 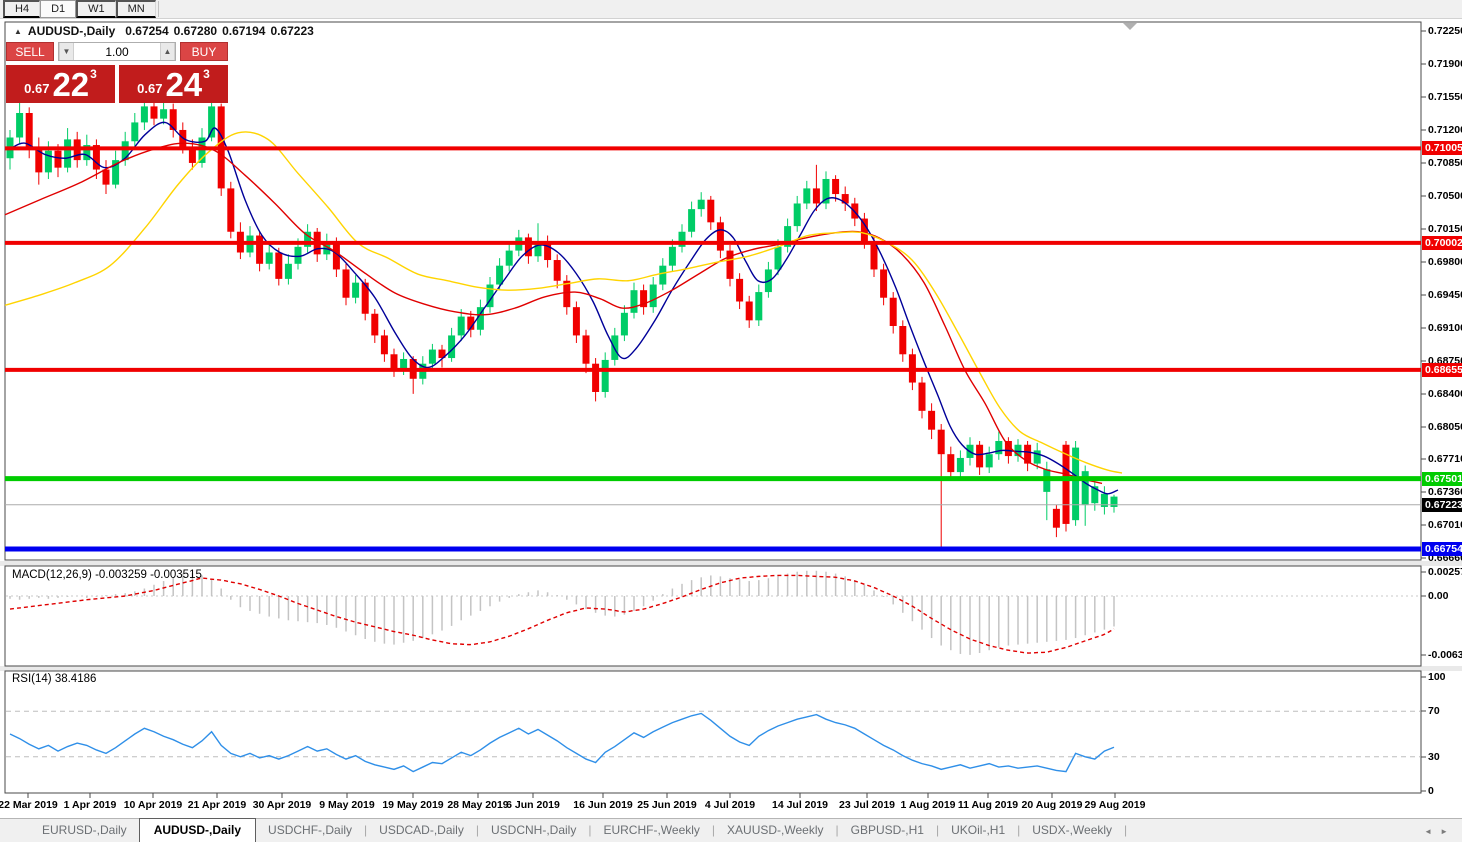 What do you see at coordinates (1442, 549) in the screenshot?
I see `price-level-badge: 0.66754` at bounding box center [1442, 549].